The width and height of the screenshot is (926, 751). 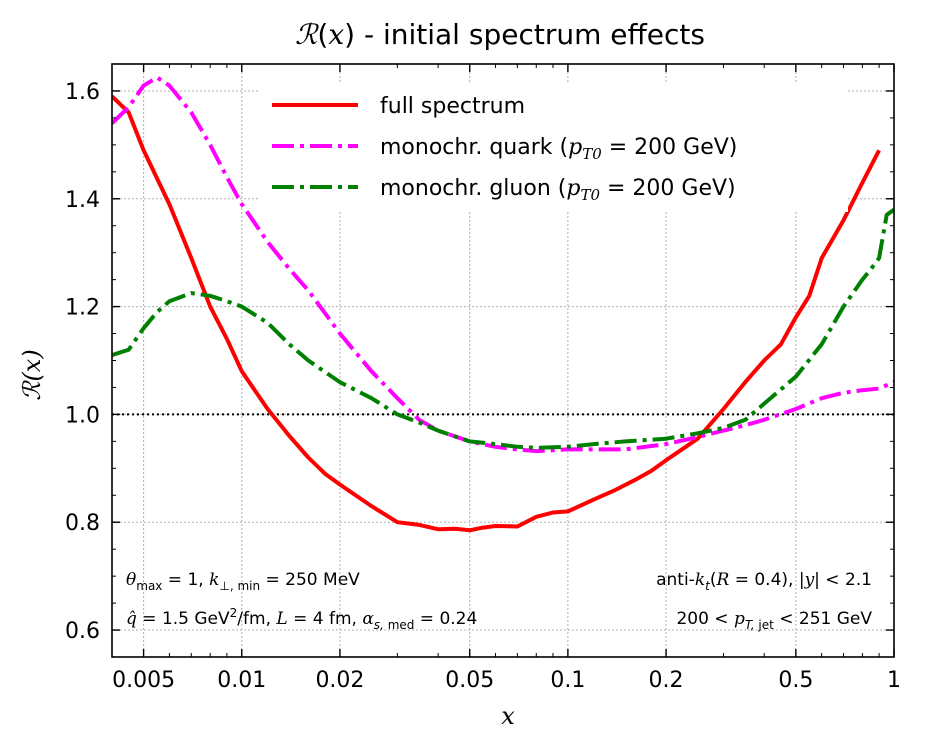 I want to click on x-tick-label-3: 0.05, so click(x=469, y=680).